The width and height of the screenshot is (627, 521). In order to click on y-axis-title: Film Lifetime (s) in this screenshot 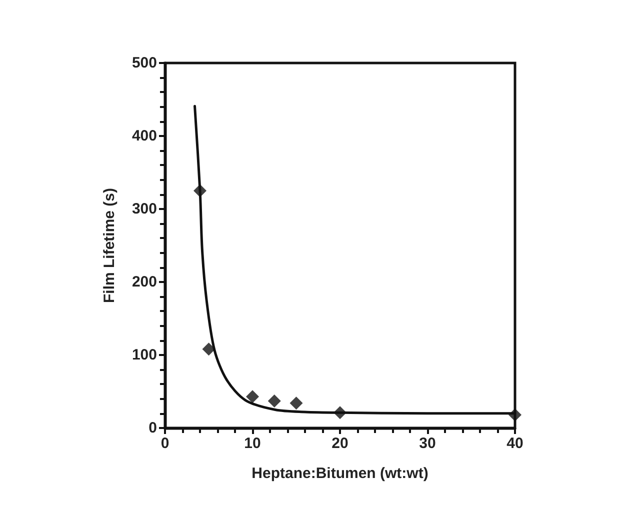, I will do `click(109, 246)`.